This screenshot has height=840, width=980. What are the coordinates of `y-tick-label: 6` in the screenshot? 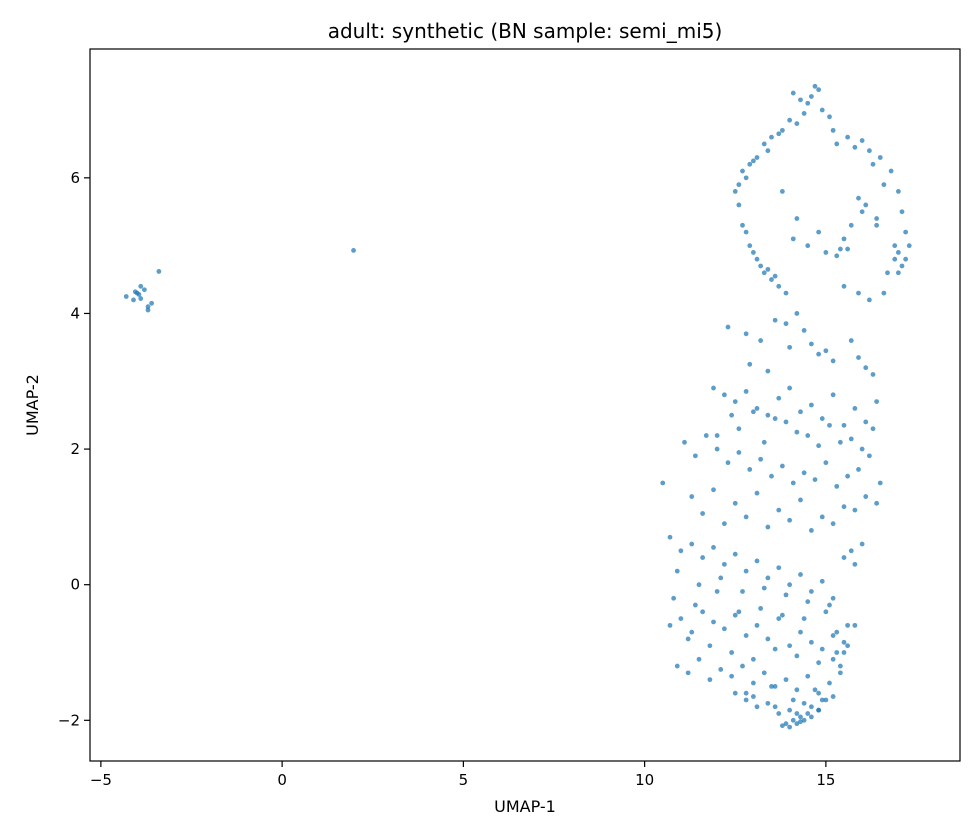 It's located at (75, 178).